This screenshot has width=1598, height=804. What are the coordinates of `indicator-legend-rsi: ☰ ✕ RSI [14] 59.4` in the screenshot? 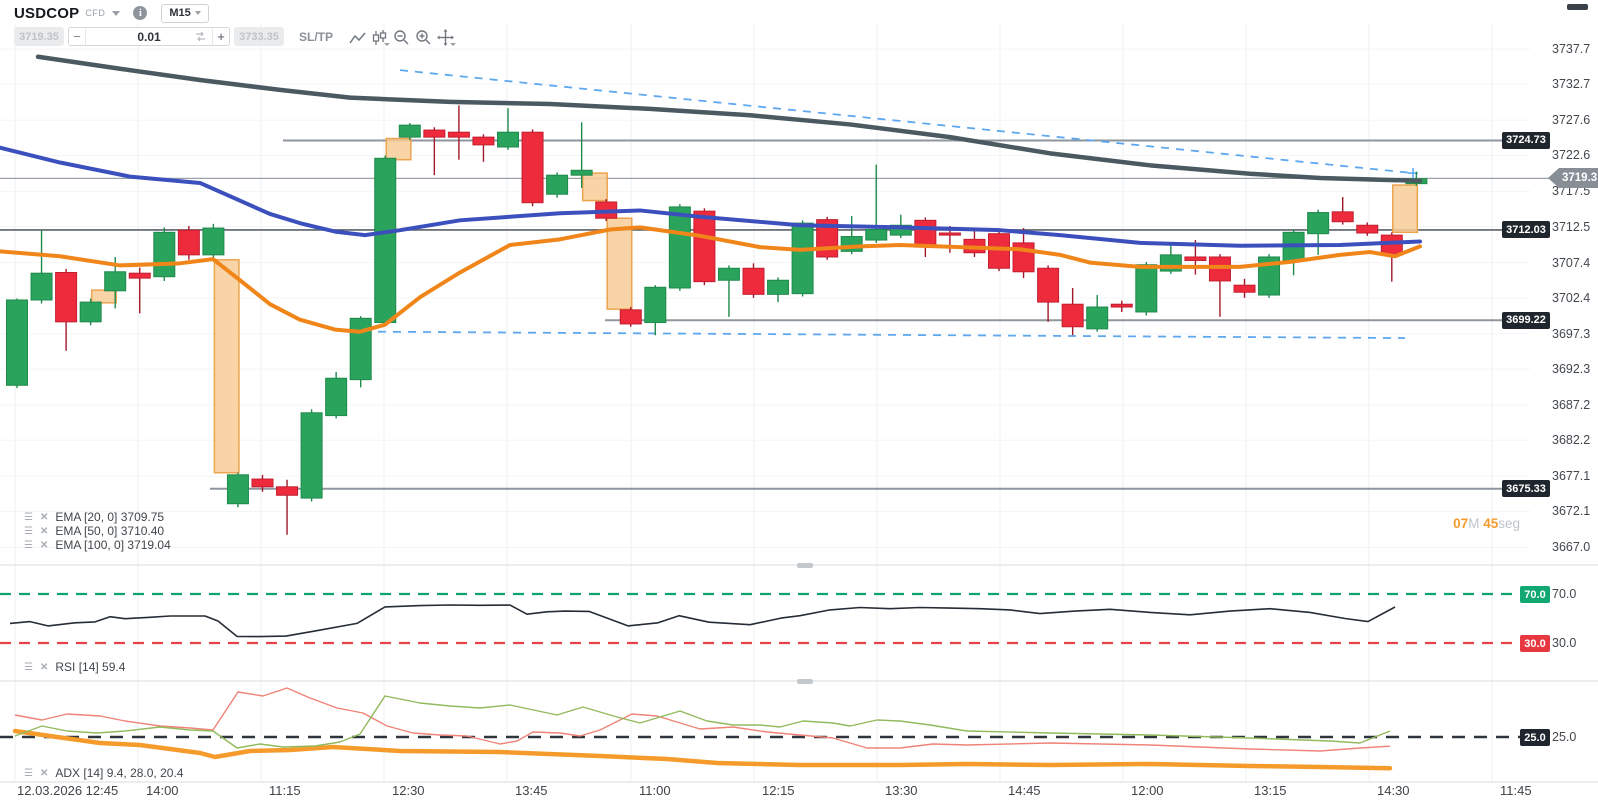 It's located at (74, 667).